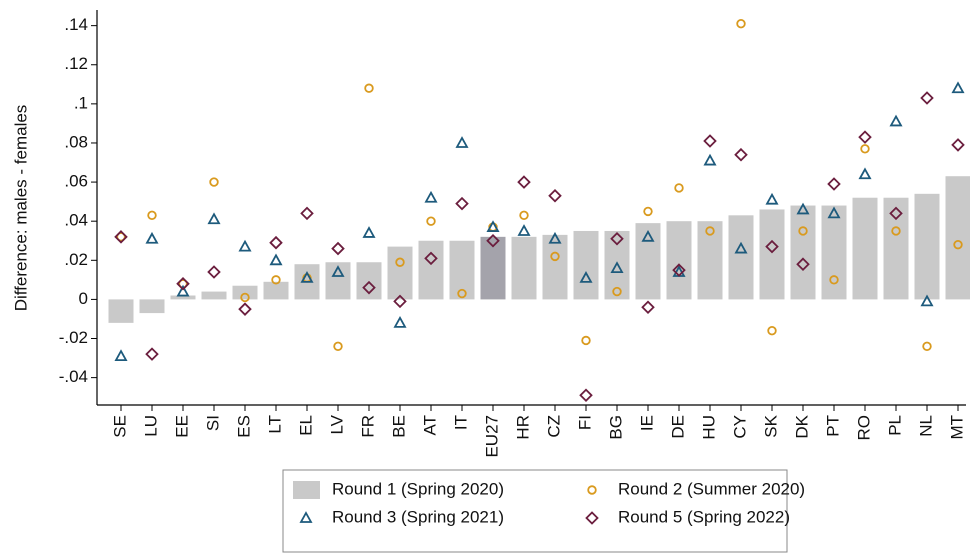  I want to click on legend-label: Round 5 (Spring 2022), so click(704, 516).